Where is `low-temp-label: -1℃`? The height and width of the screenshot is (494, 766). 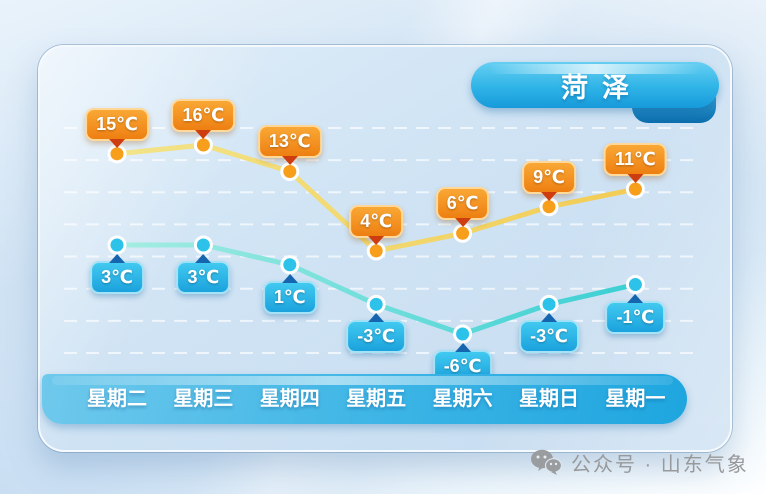
low-temp-label: -1℃ is located at coordinates (635, 317).